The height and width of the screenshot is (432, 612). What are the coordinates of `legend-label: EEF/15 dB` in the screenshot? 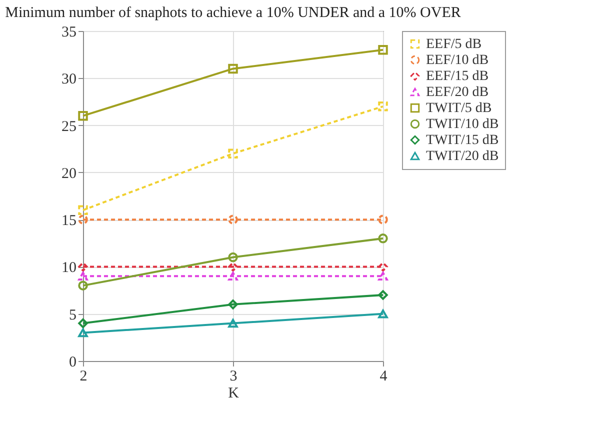 It's located at (457, 76).